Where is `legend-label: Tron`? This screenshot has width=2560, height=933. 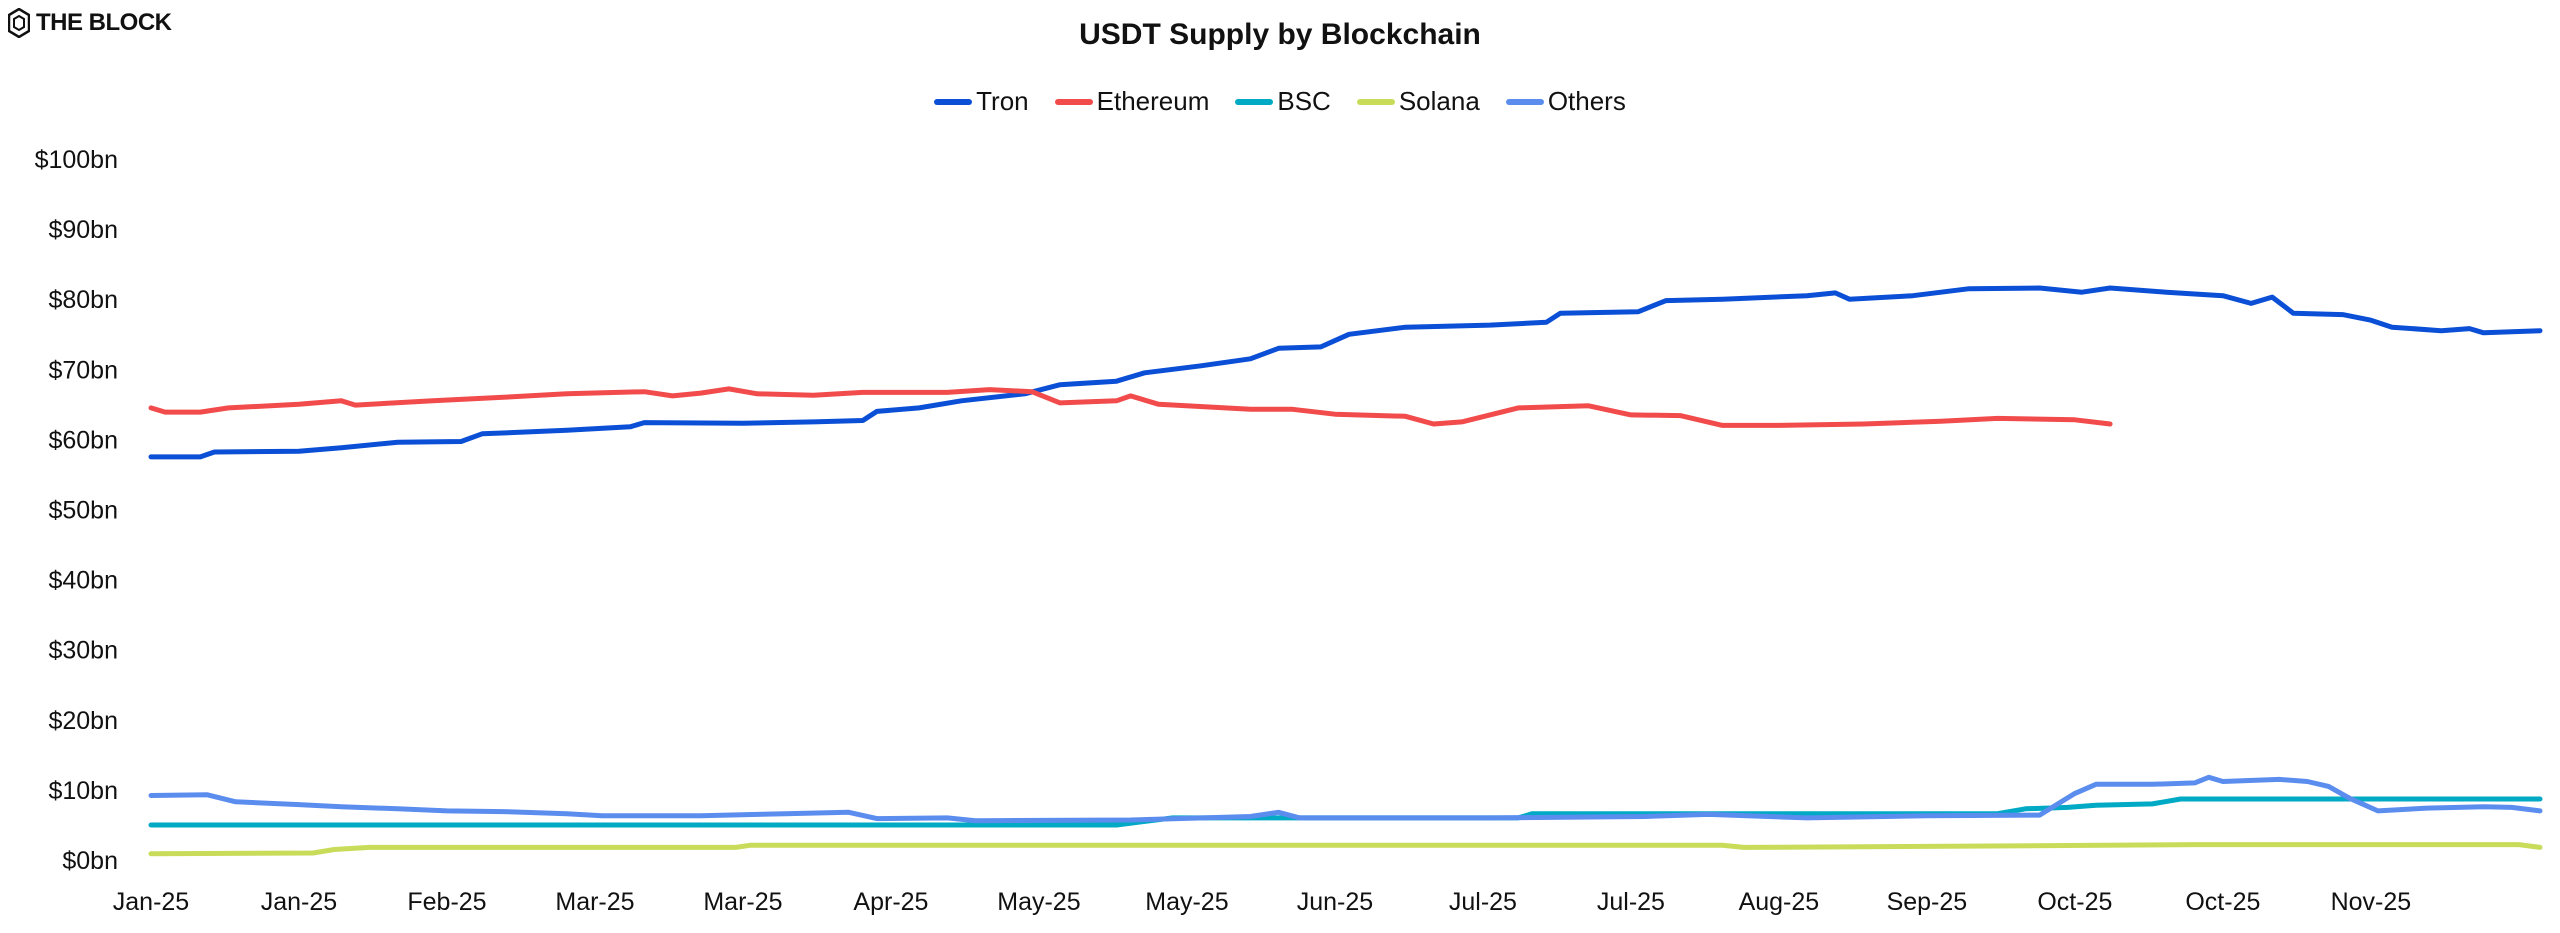
legend-label: Tron is located at coordinates (1002, 101).